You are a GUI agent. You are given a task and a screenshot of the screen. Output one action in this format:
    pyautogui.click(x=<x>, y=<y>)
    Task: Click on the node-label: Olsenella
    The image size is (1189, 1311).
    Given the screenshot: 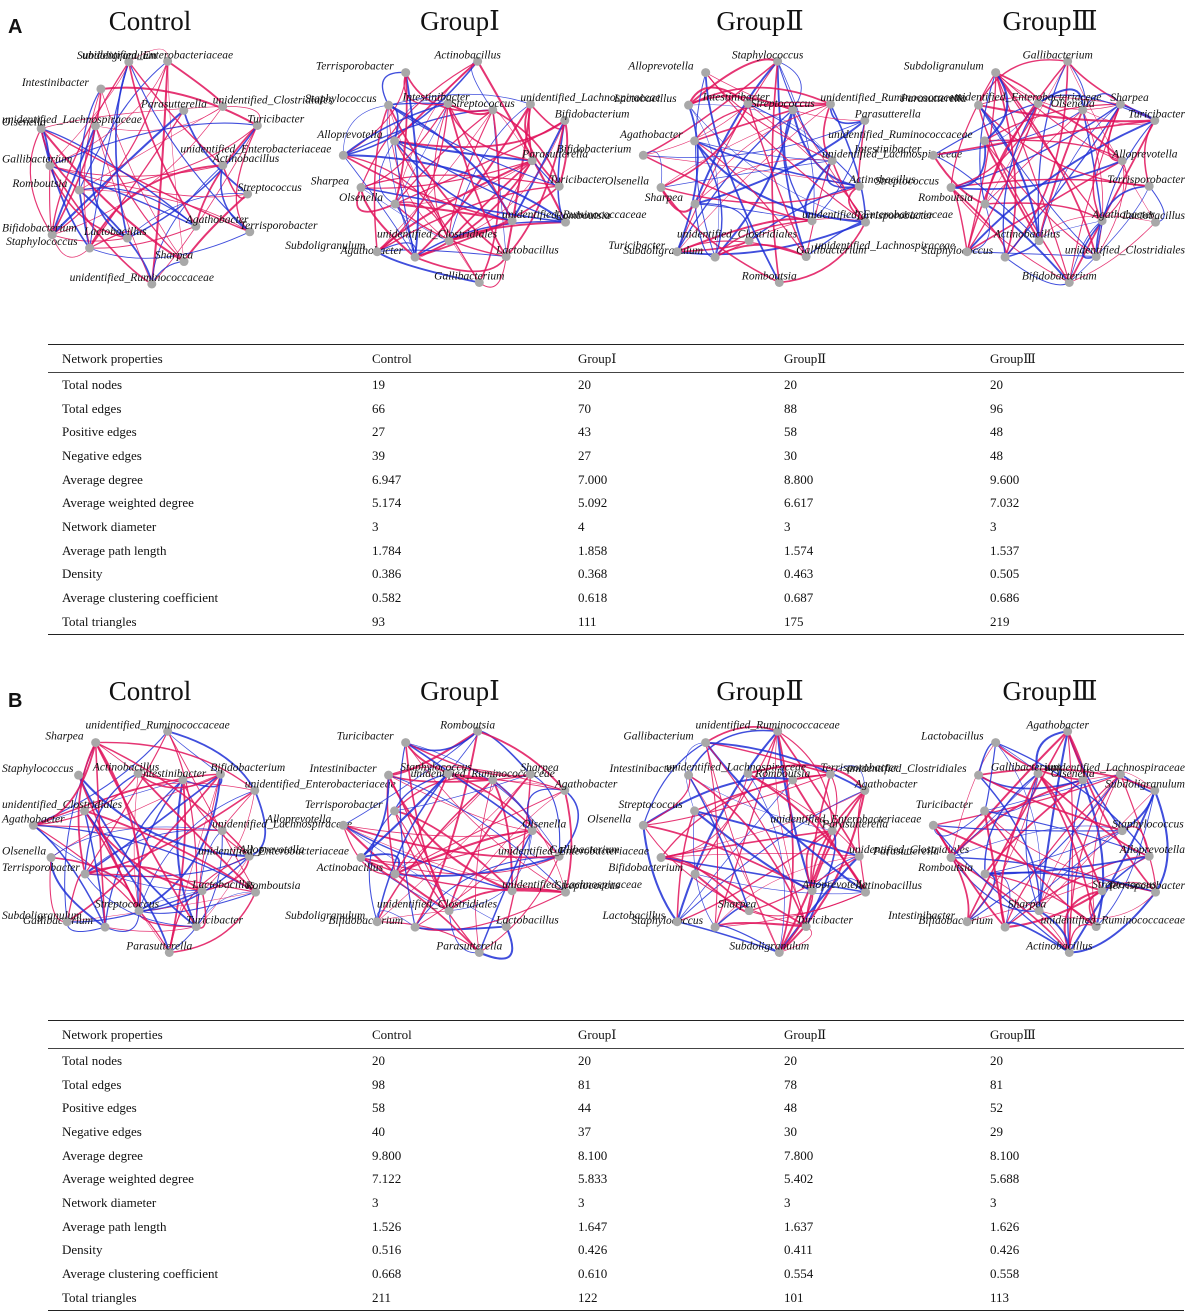 What is the action you would take?
    pyautogui.click(x=1073, y=104)
    